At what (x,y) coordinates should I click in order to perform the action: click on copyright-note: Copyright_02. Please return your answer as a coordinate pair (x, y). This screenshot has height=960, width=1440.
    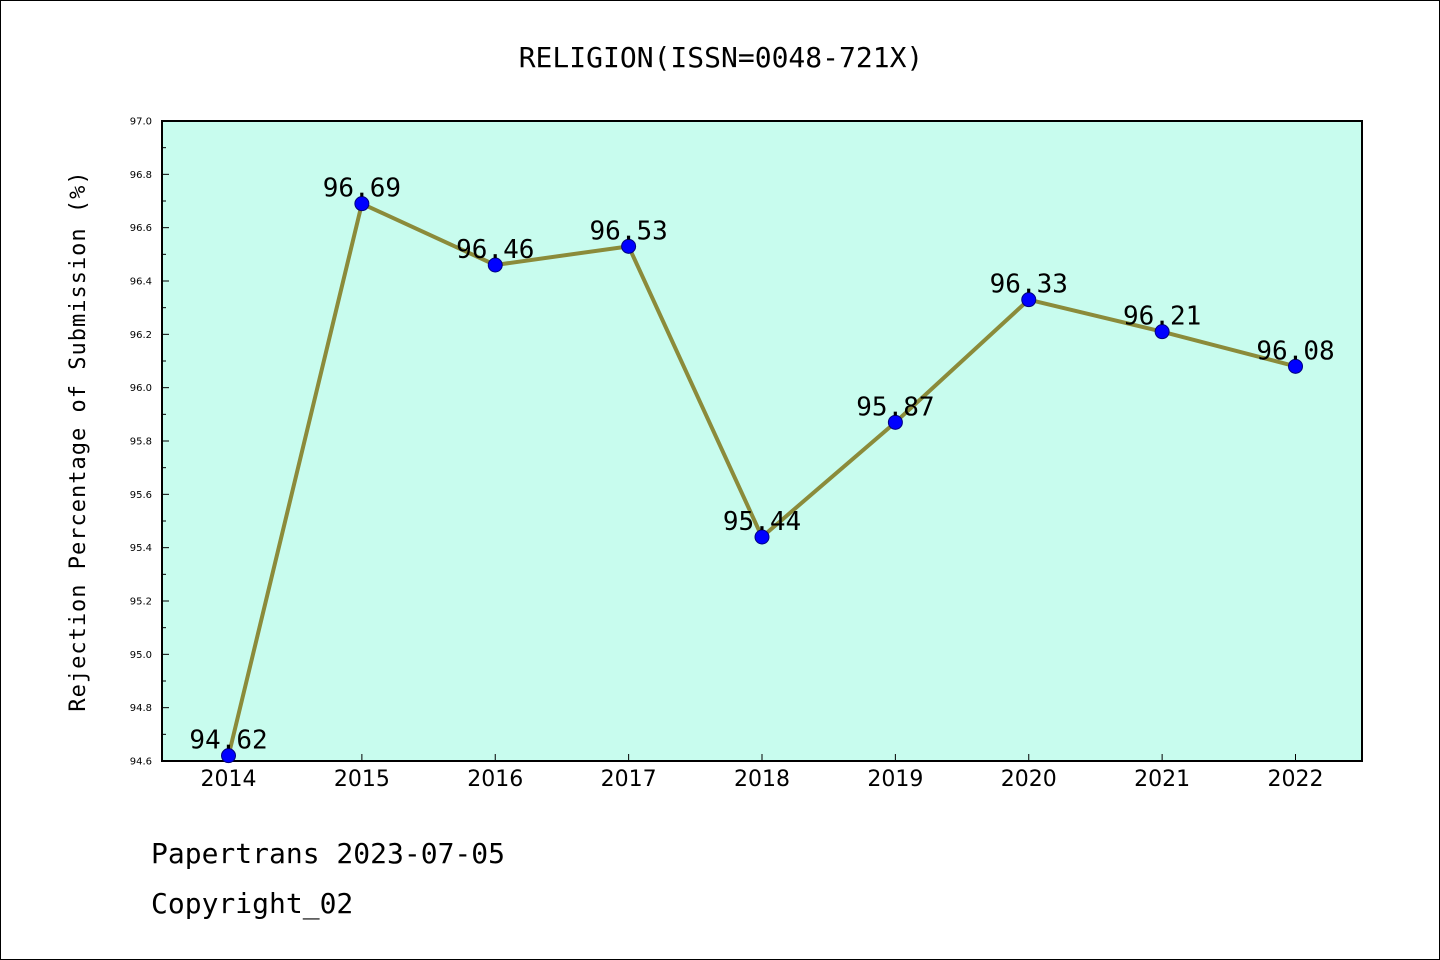
    Looking at the image, I should click on (252, 903).